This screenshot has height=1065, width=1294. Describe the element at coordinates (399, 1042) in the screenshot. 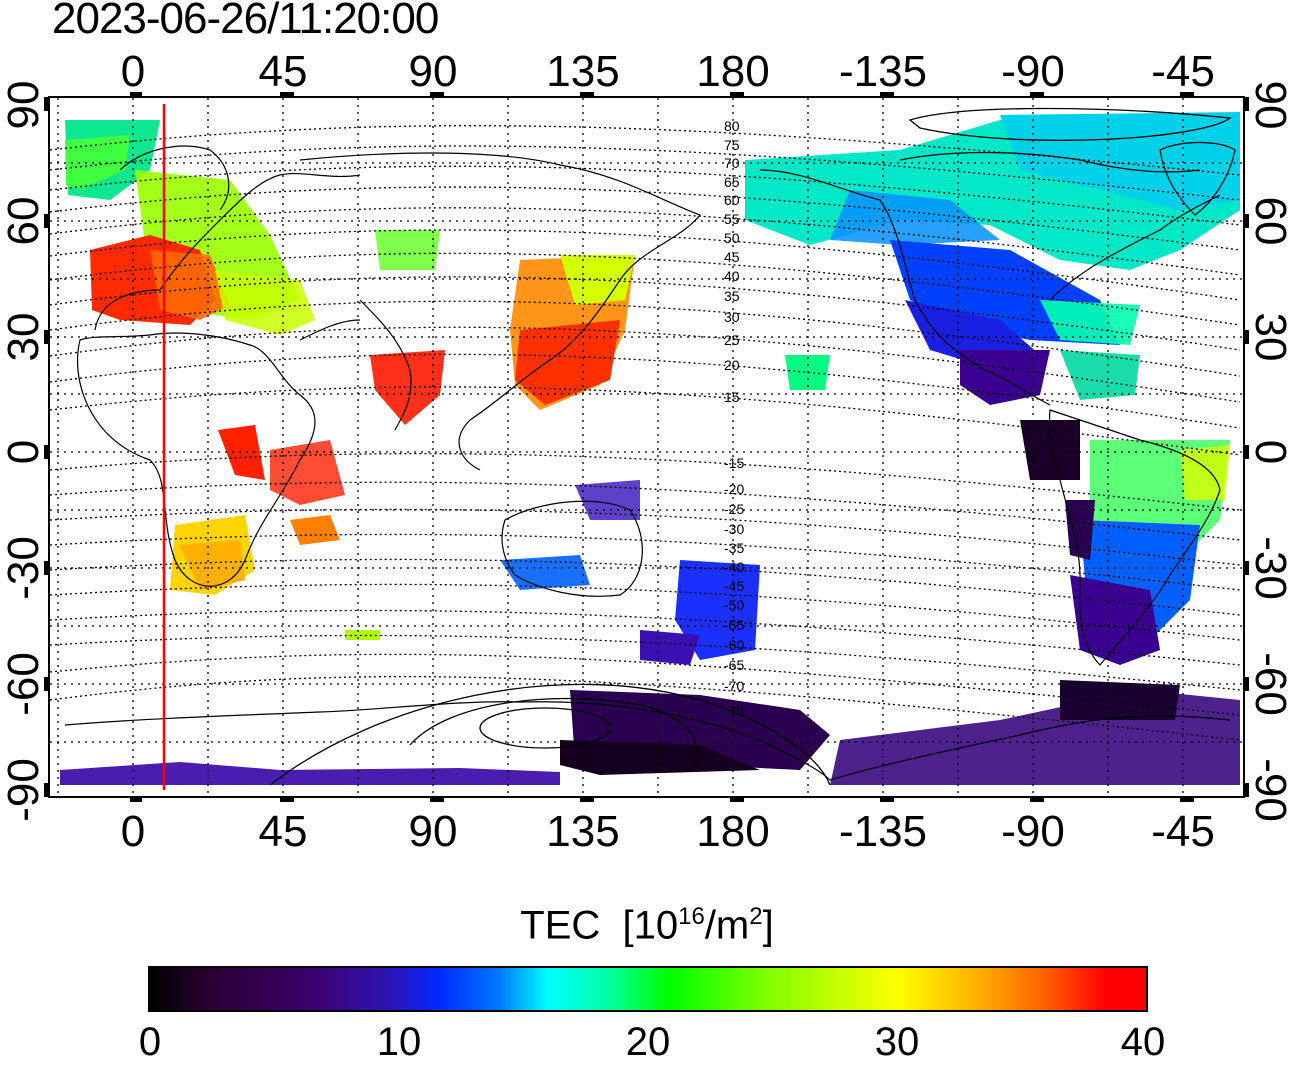

I see `colorbar-tick-label: 10` at that location.